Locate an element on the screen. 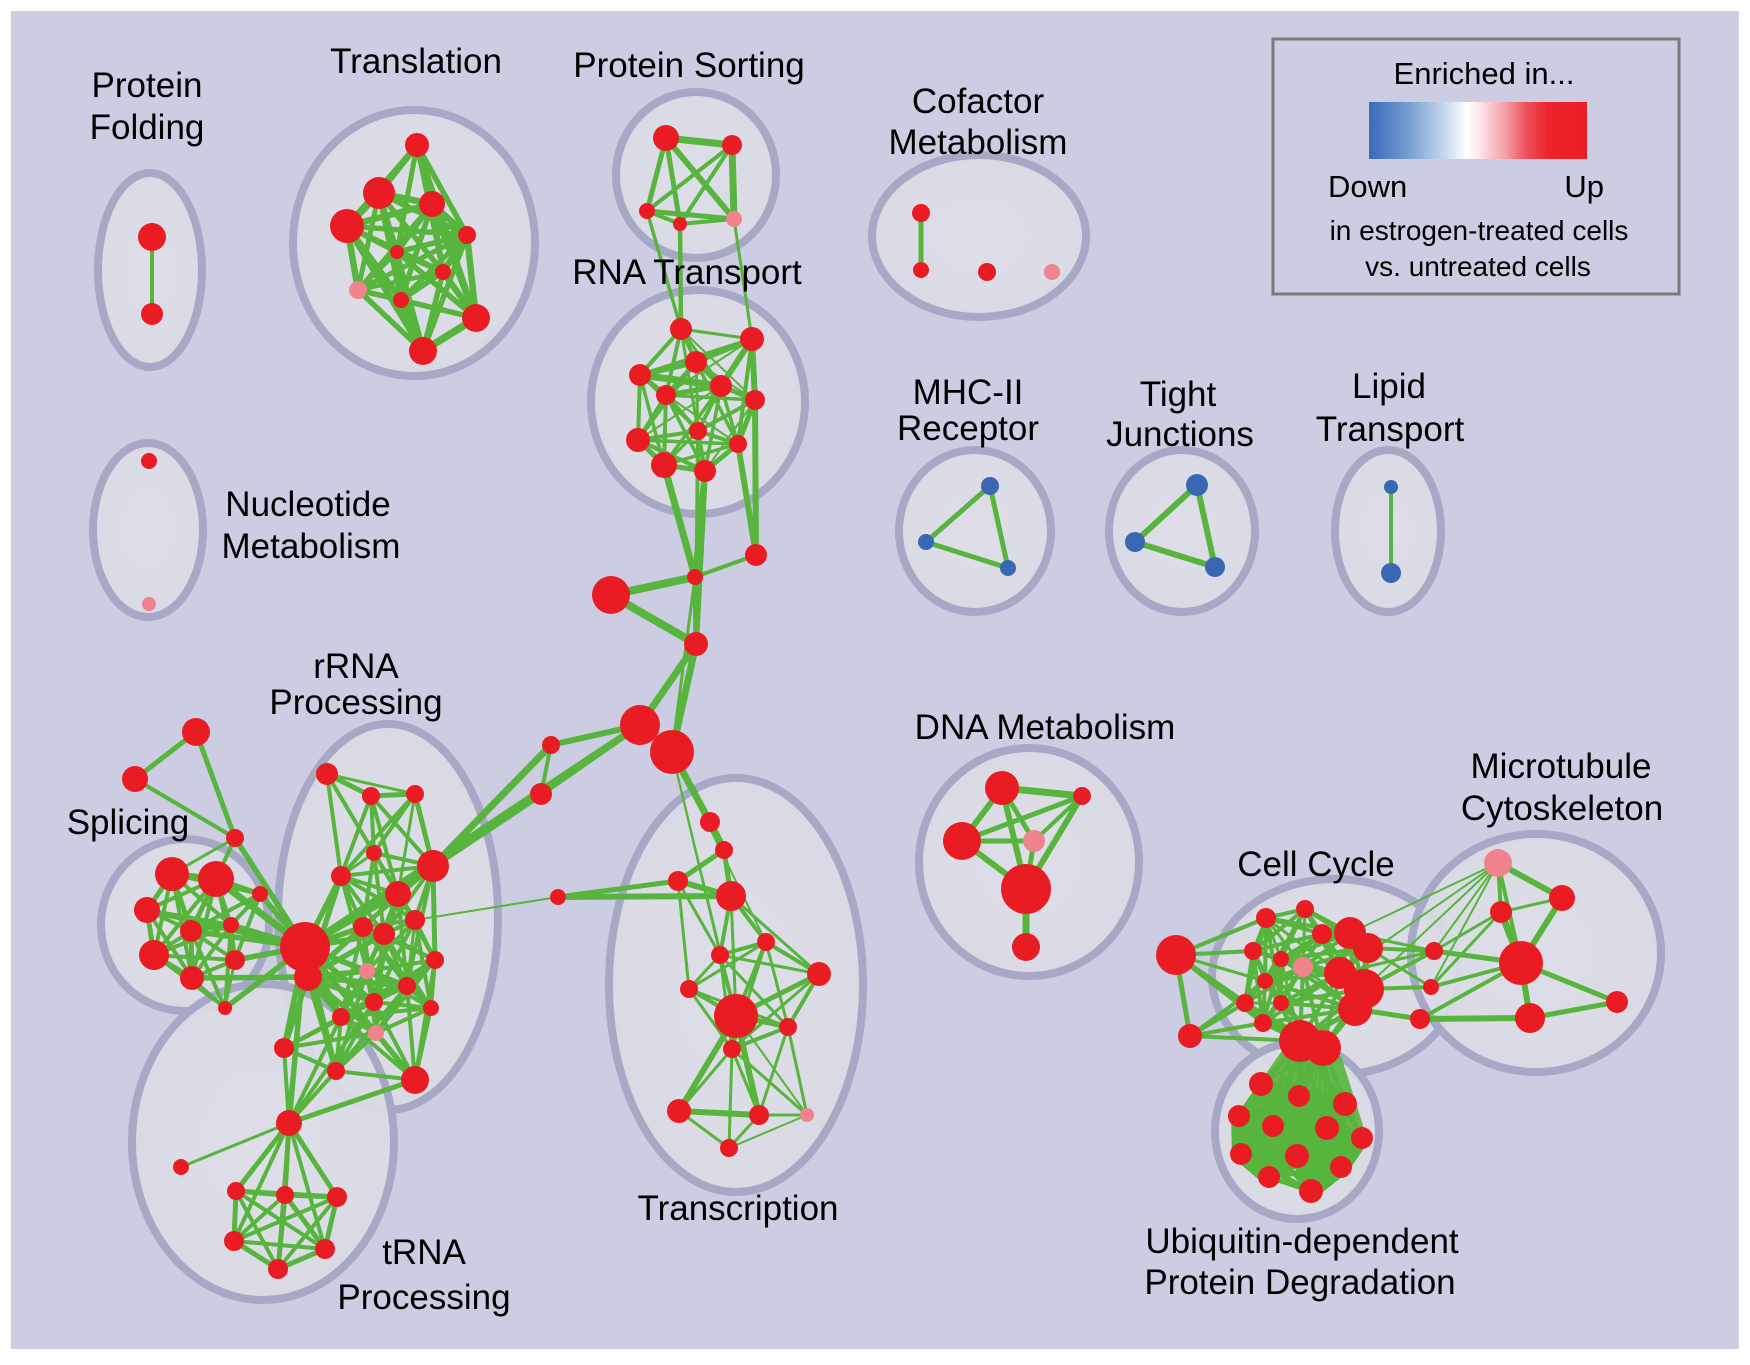 The width and height of the screenshot is (1750, 1365). svg-text: tRNA is located at coordinates (424, 1252).